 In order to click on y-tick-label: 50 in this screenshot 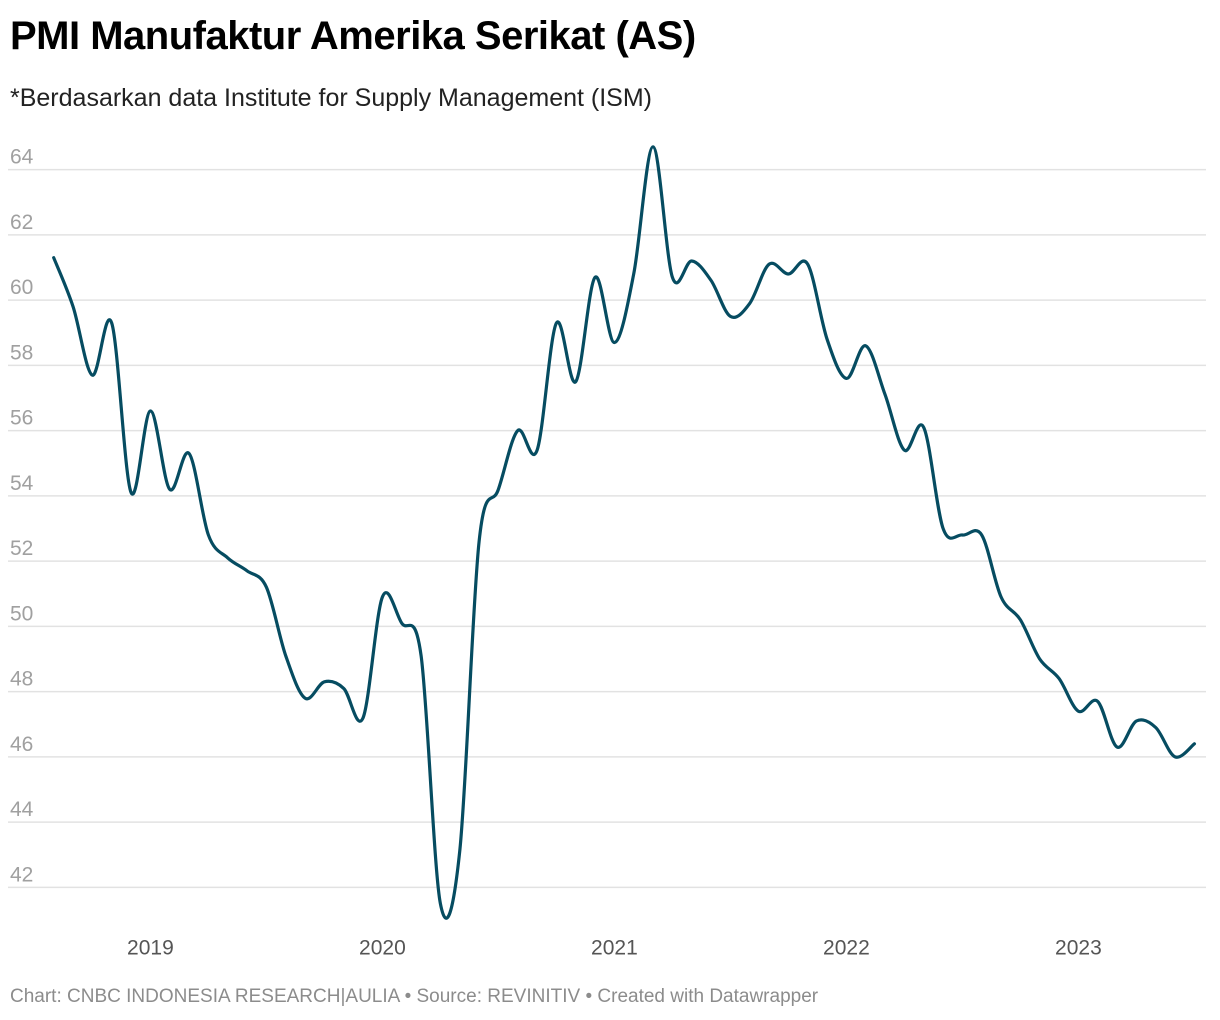, I will do `click(21, 613)`.